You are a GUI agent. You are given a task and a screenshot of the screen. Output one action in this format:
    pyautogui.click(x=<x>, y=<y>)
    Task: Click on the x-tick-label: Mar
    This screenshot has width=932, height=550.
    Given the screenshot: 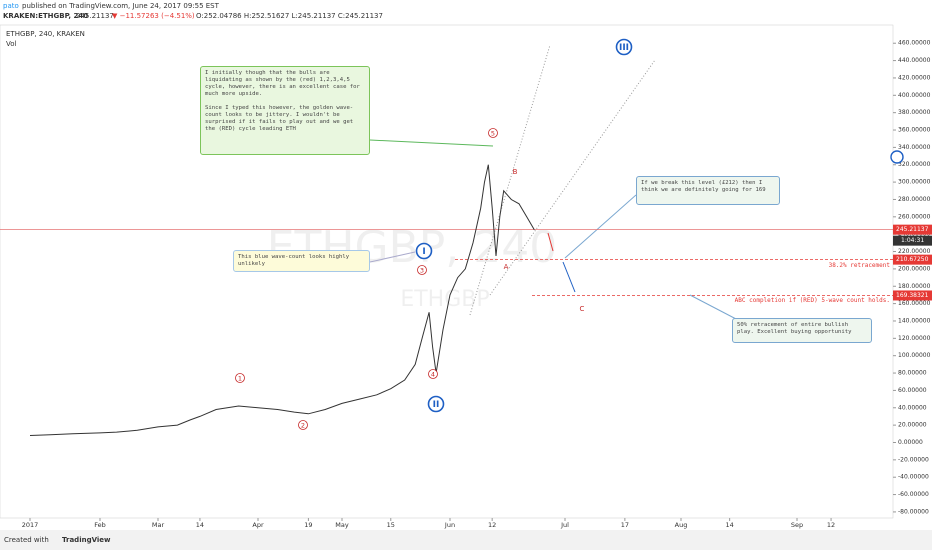 What is the action you would take?
    pyautogui.click(x=158, y=525)
    